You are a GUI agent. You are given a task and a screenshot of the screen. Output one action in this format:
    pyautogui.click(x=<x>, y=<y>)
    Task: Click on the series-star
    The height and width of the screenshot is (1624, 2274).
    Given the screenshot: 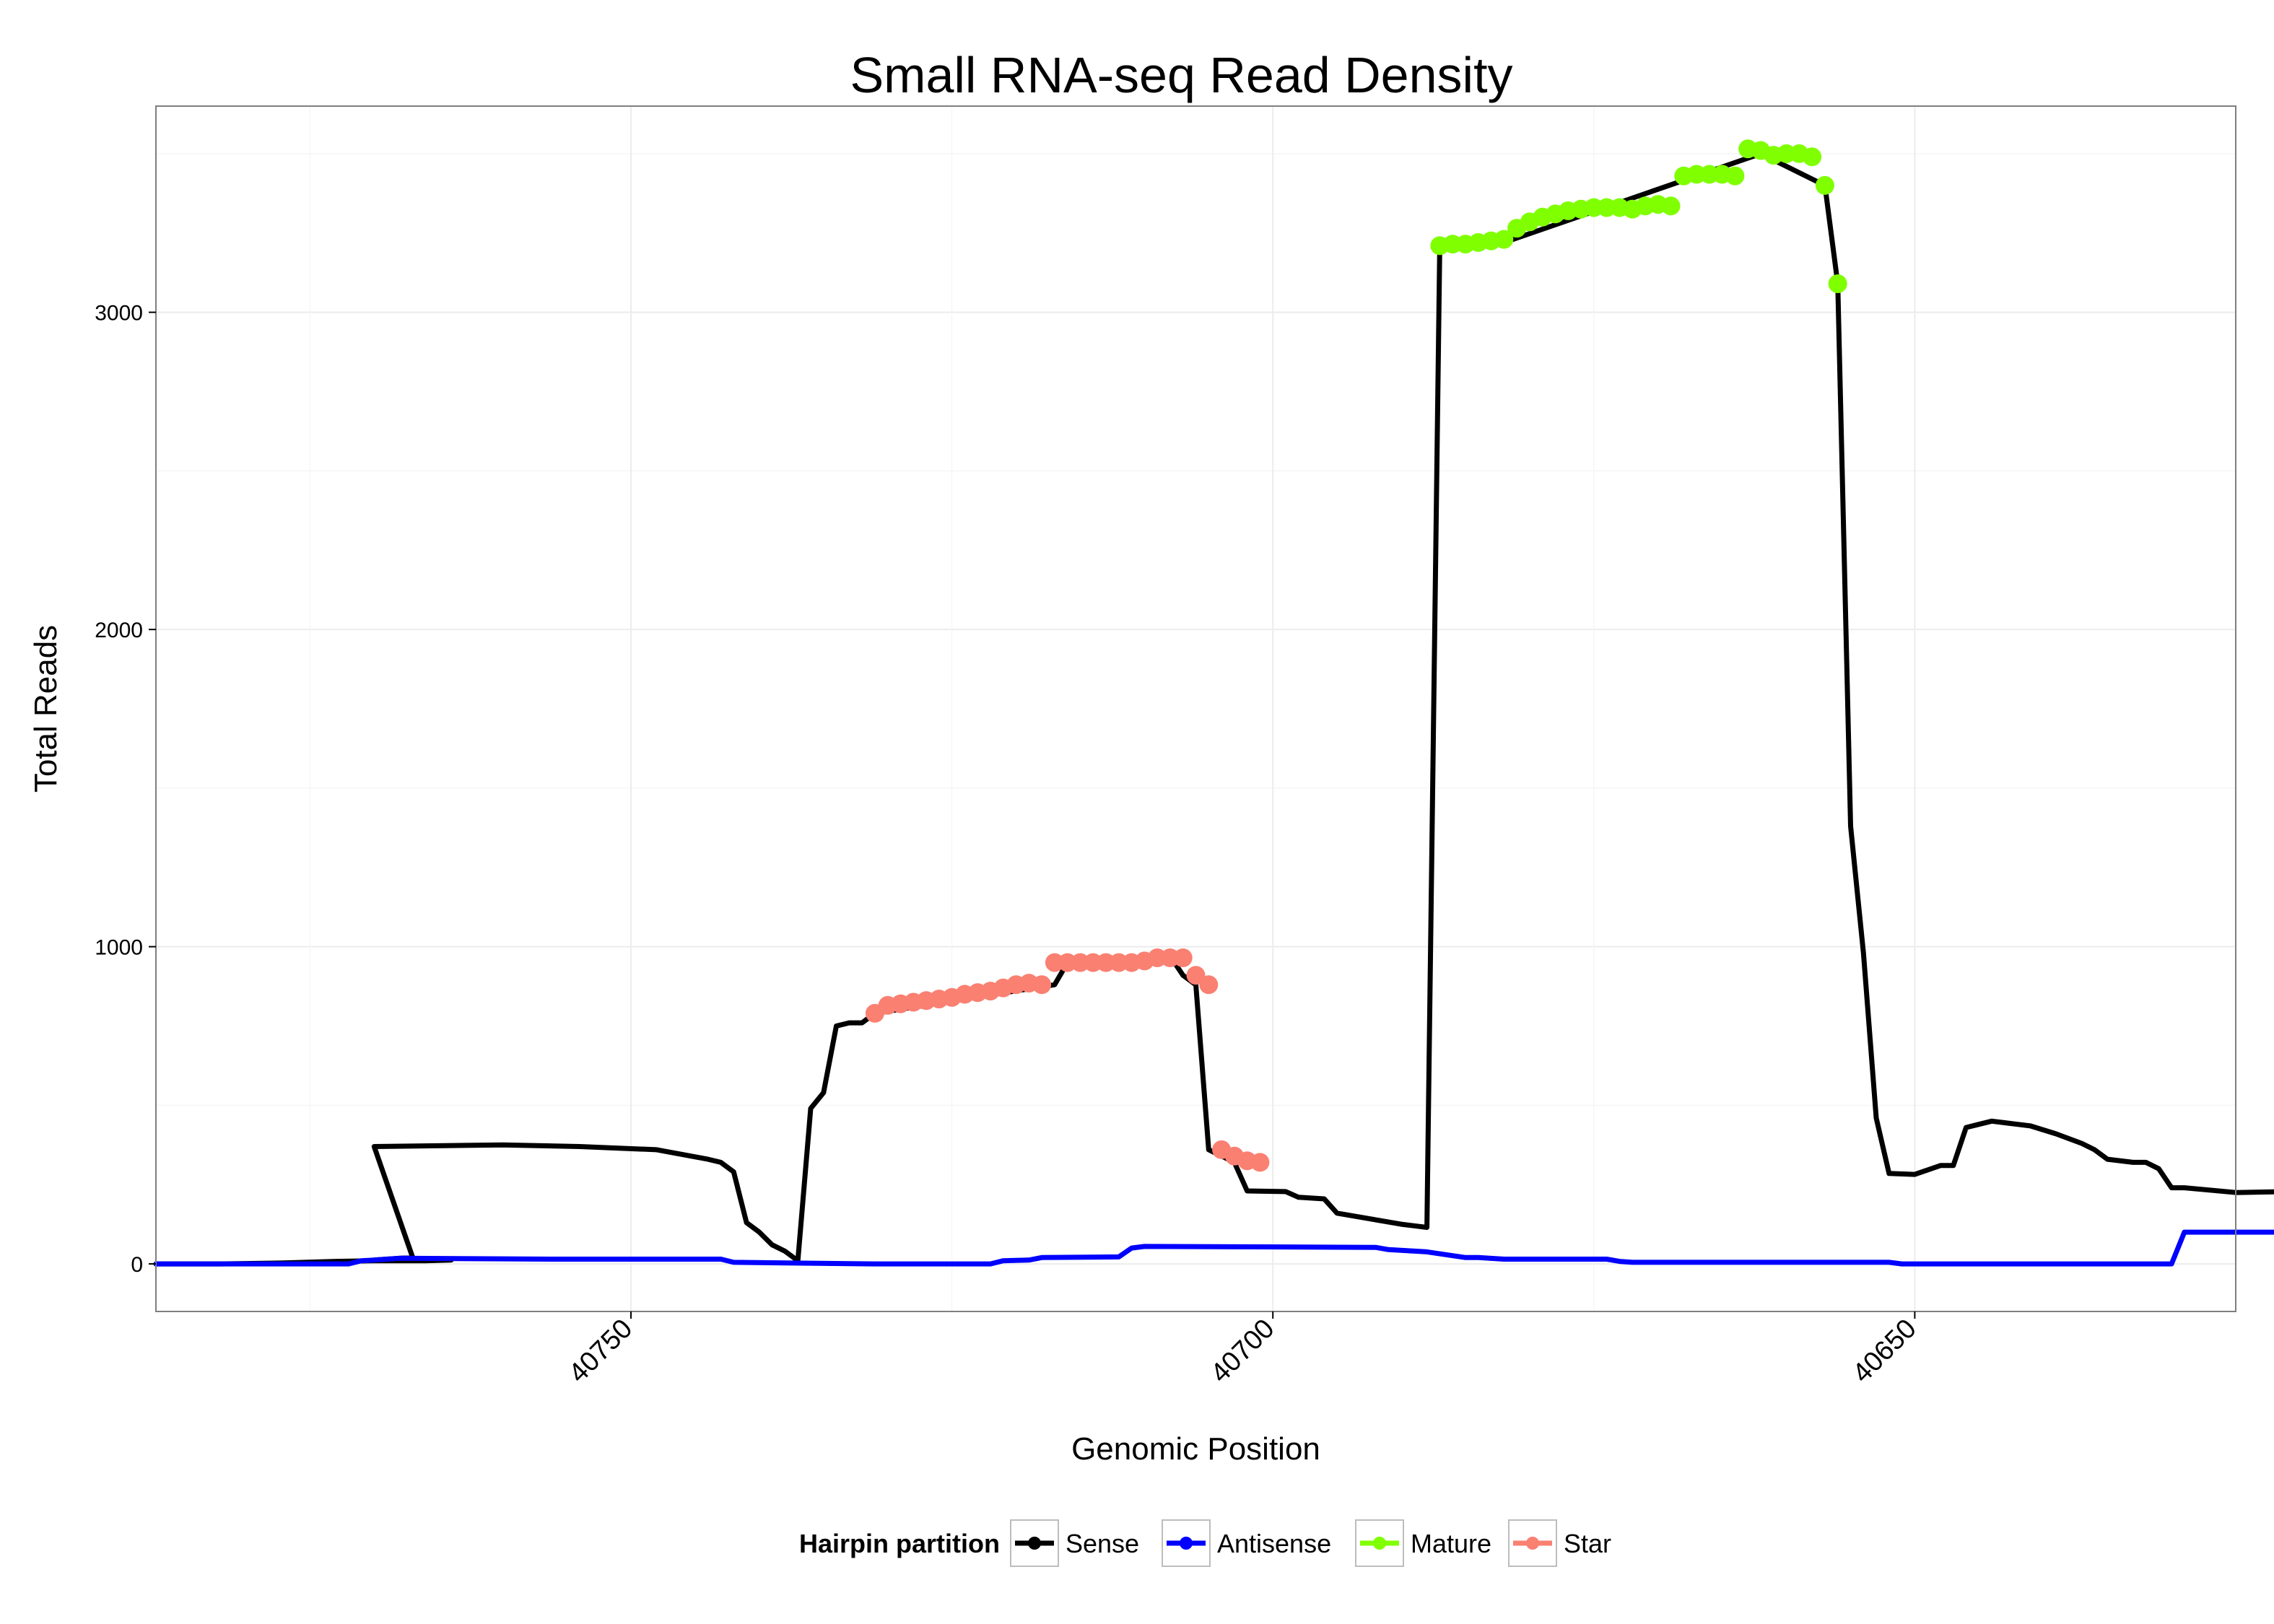 What is the action you would take?
    pyautogui.click(x=1067, y=1060)
    